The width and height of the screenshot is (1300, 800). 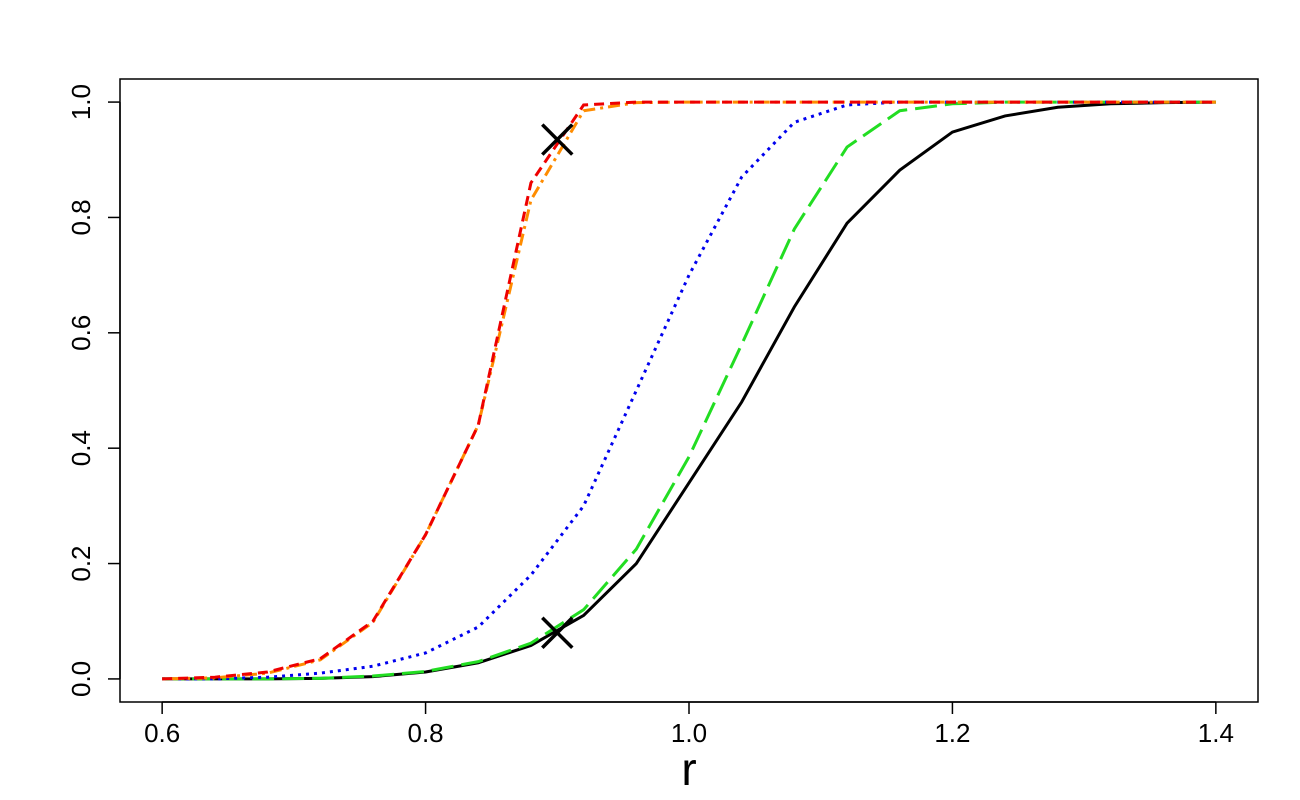 What do you see at coordinates (81, 333) in the screenshot?
I see `y-tick-label: 0.6` at bounding box center [81, 333].